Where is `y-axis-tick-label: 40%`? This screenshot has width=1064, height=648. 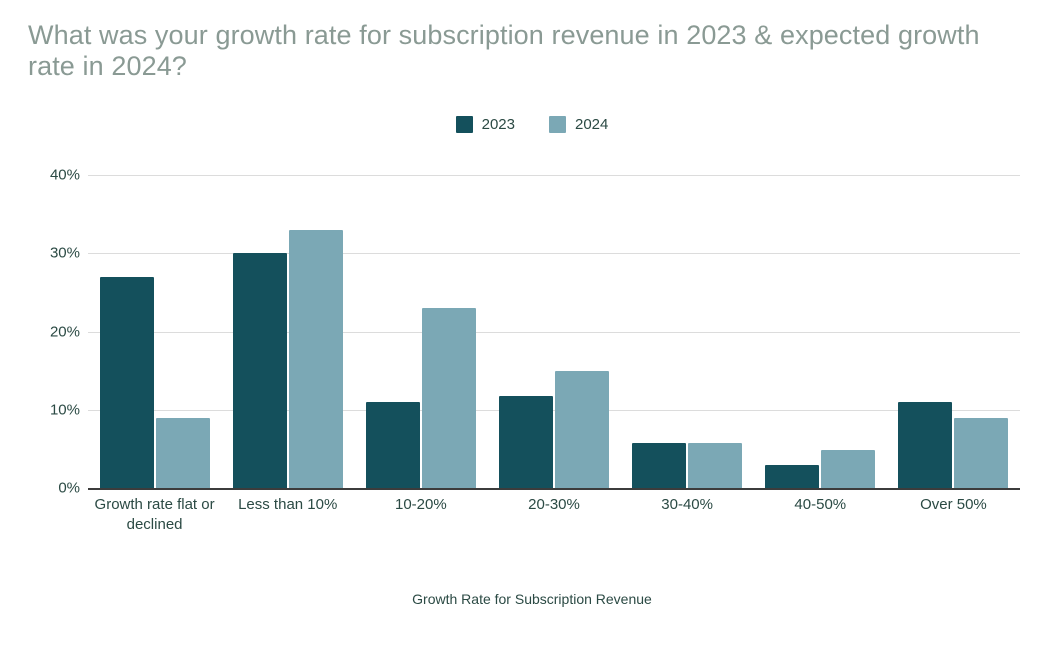 y-axis-tick-label: 40% is located at coordinates (64, 175).